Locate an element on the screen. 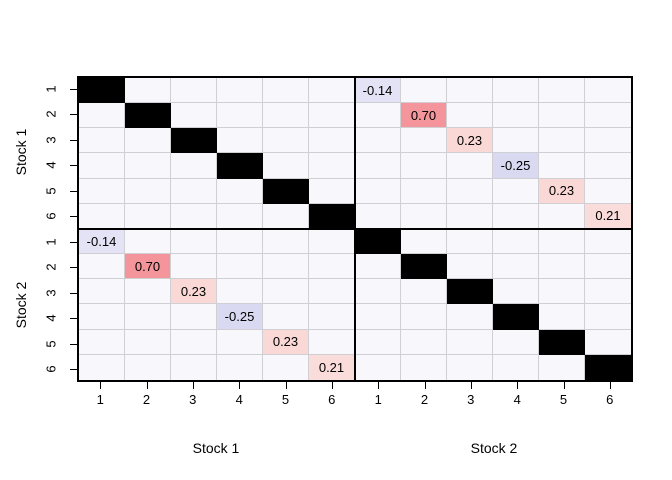  x-axis-title-stock1: Stock 1 is located at coordinates (216, 448).